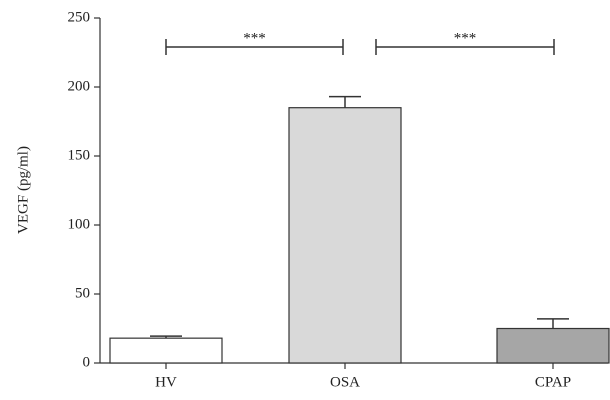 The width and height of the screenshot is (610, 400). What do you see at coordinates (79, 155) in the screenshot?
I see `y-tick-label: 150` at bounding box center [79, 155].